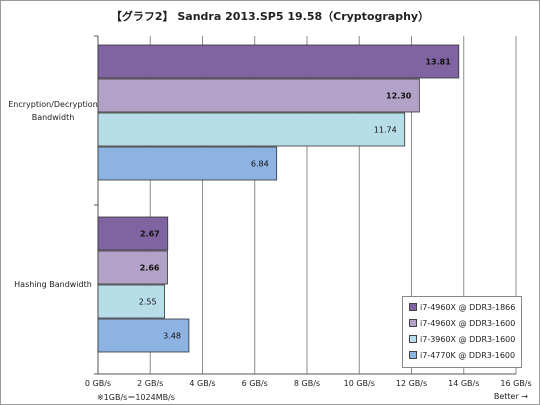 The image size is (540, 405). Describe the element at coordinates (385, 130) in the screenshot. I see `bar-value-label: 11.74` at that location.